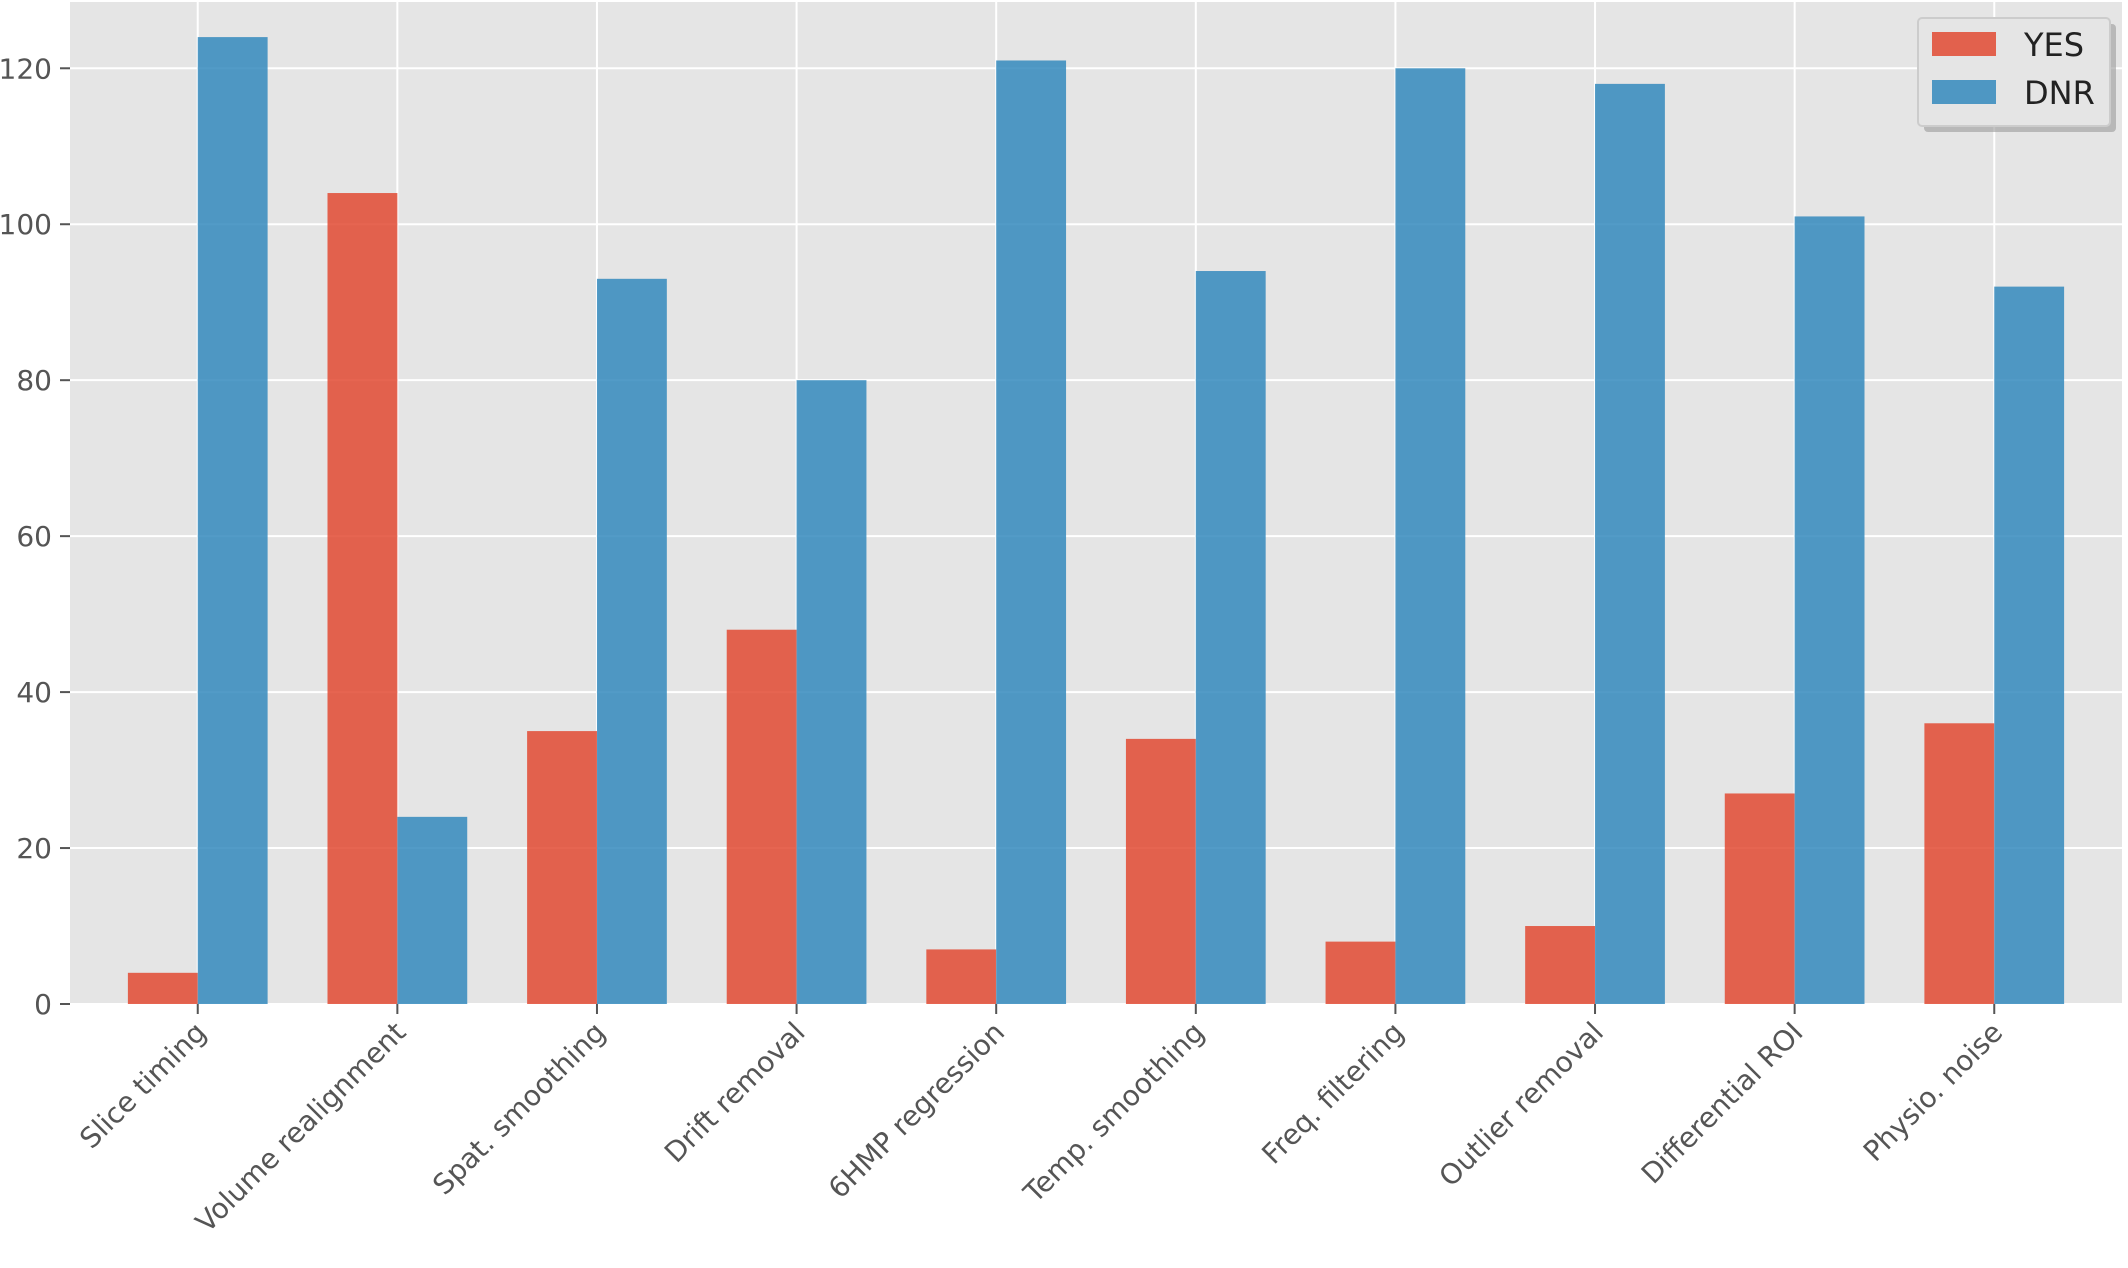 Image resolution: width=2128 pixels, height=1268 pixels. Describe the element at coordinates (1332, 1093) in the screenshot. I see `x-tick-label: Freq. filtering` at that location.